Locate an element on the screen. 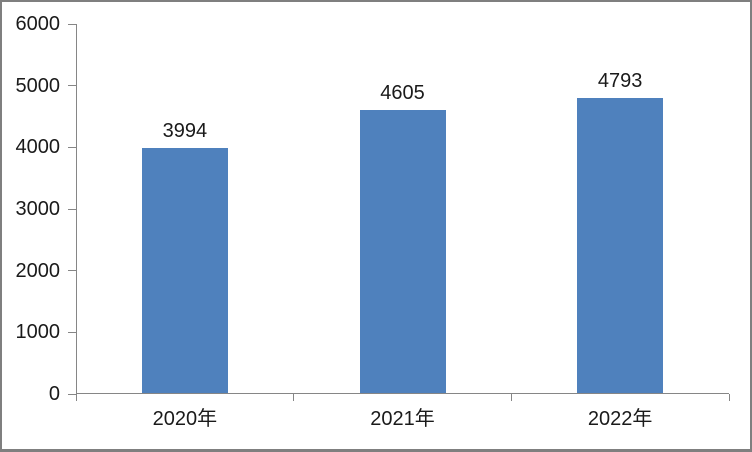  y-axis-tick-label: 3000 is located at coordinates (38, 209).